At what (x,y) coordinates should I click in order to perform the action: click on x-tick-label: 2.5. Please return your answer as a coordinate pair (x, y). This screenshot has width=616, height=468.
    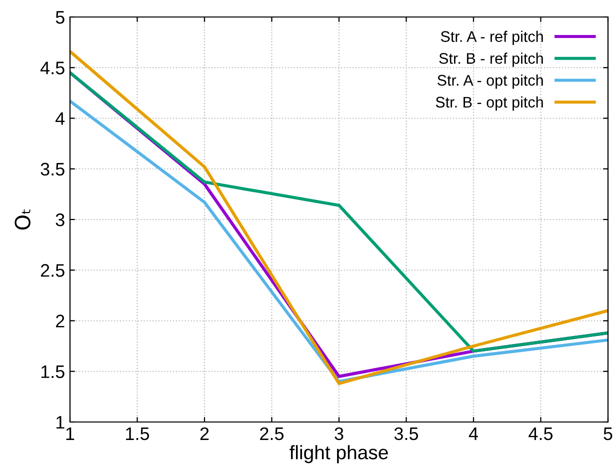
    Looking at the image, I should click on (272, 433).